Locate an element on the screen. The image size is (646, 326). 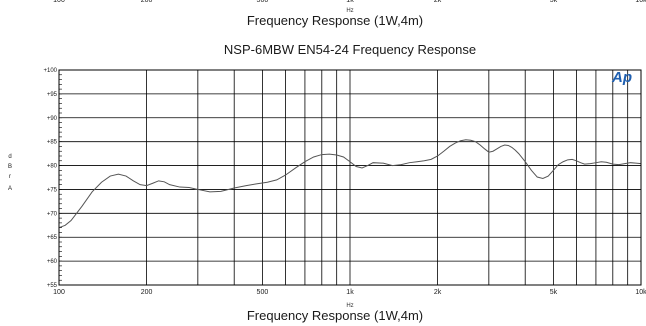
y-axis-label-char: r is located at coordinates (10, 177).